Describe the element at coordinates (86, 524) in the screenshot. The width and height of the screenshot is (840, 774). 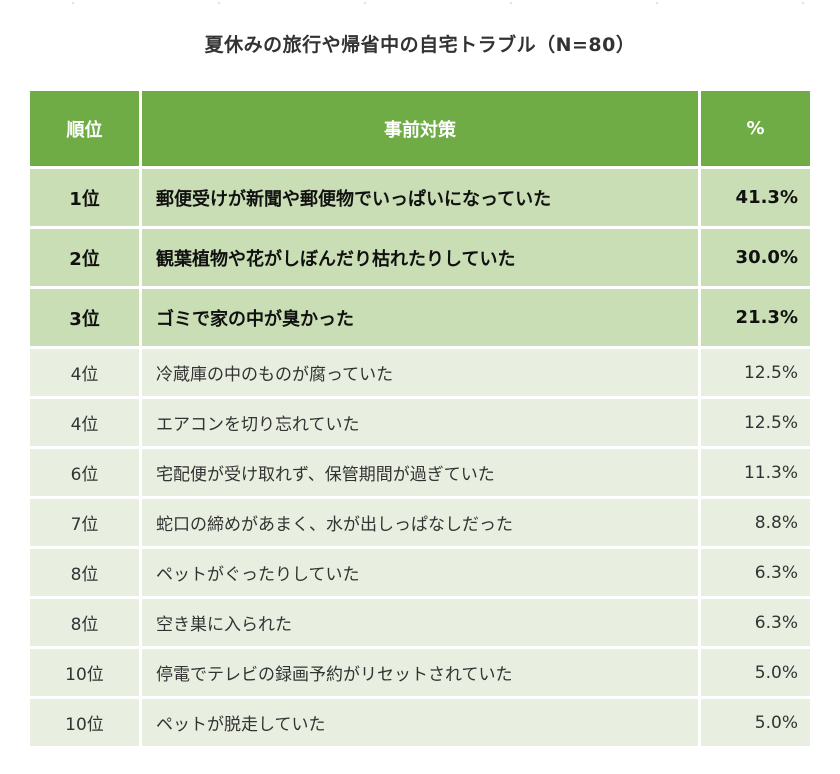
I see `rank-cell: 7位` at that location.